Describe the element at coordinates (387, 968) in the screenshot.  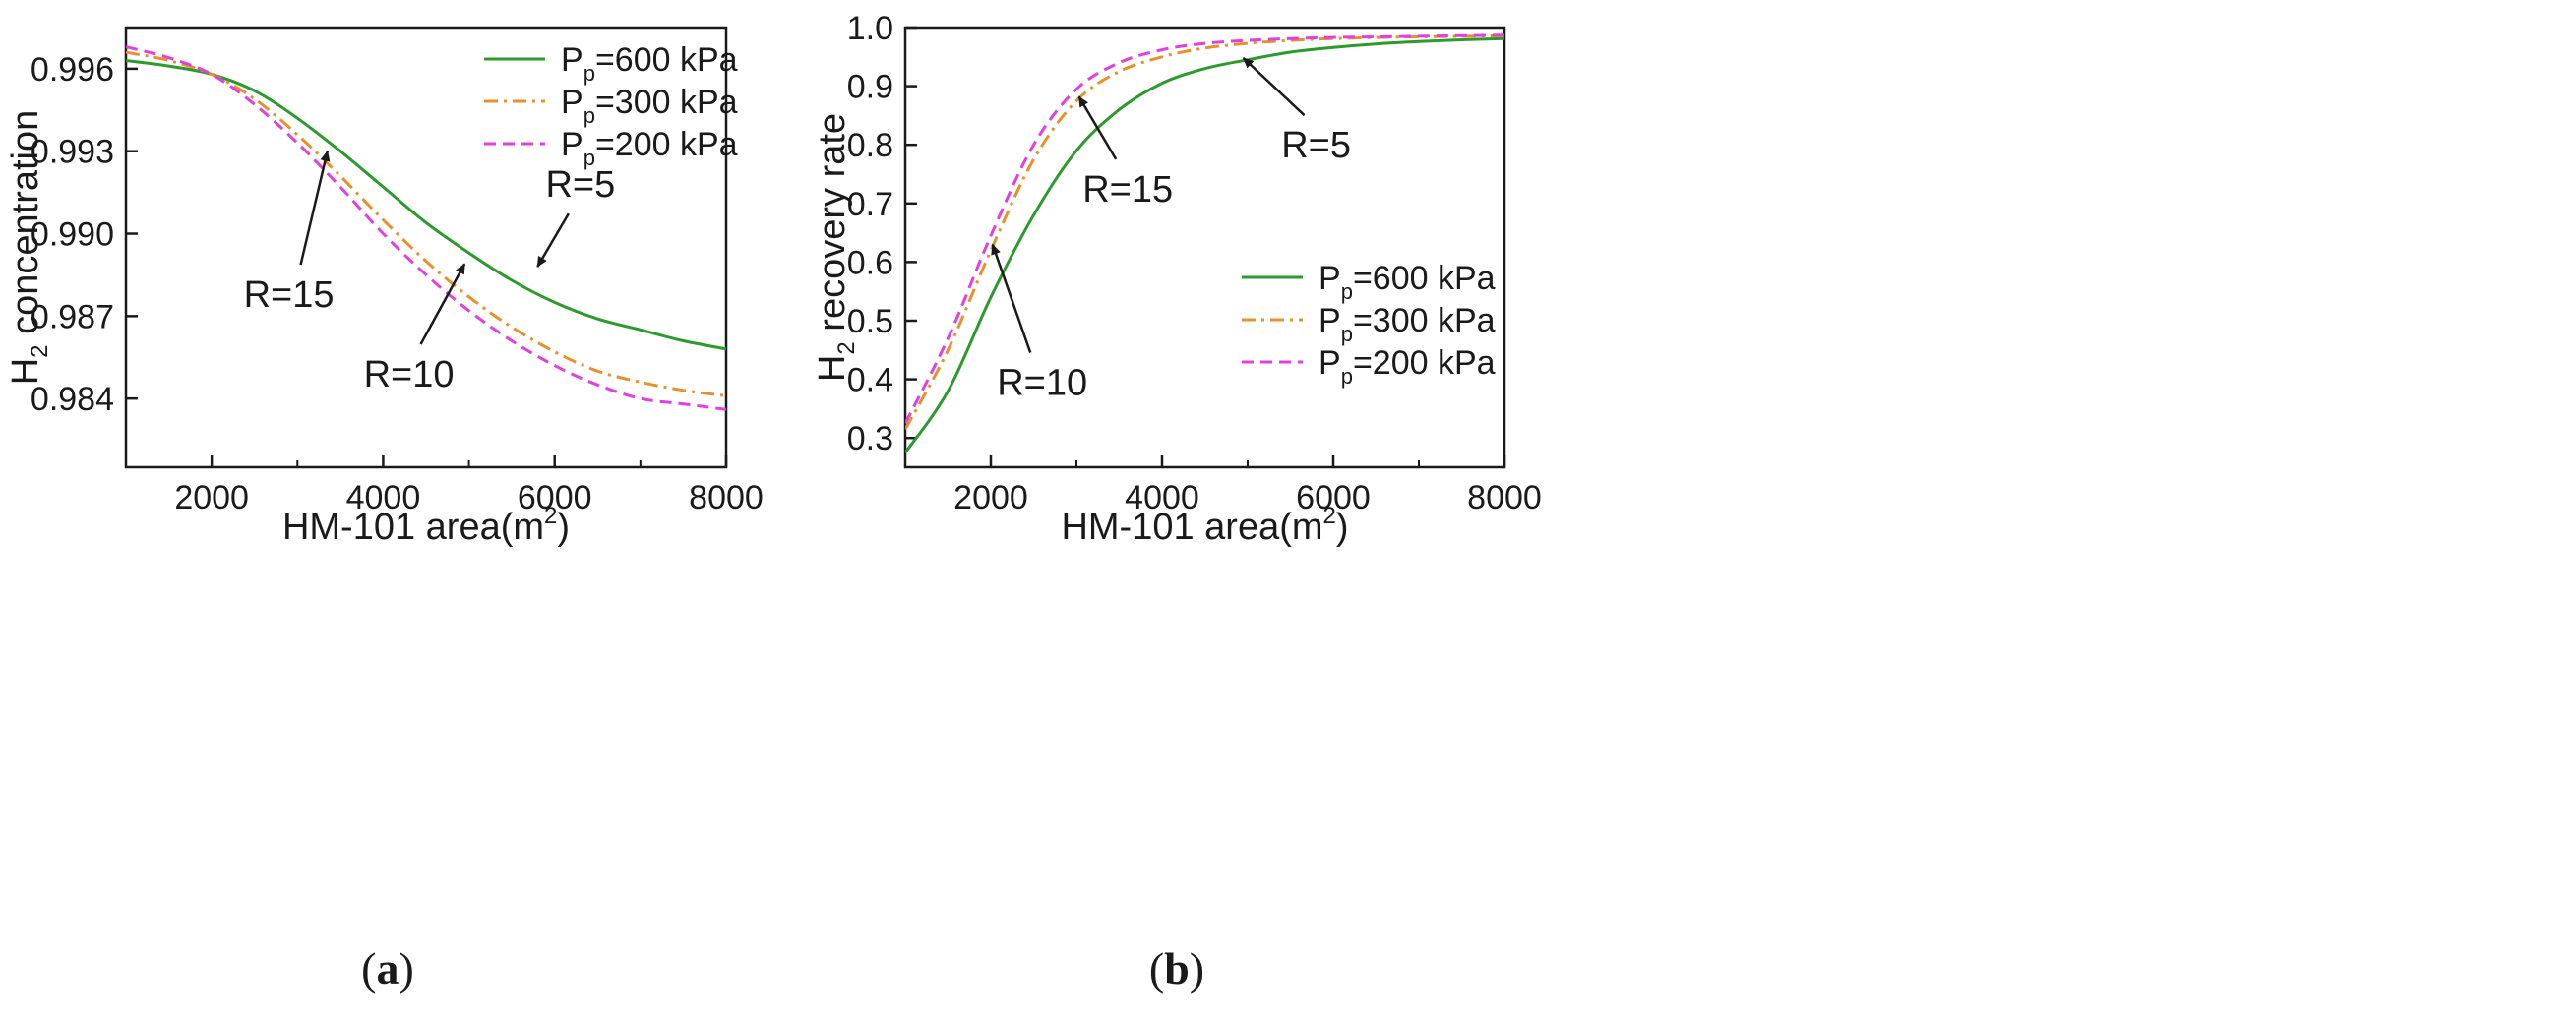
I see `panel-label-a: (a)` at that location.